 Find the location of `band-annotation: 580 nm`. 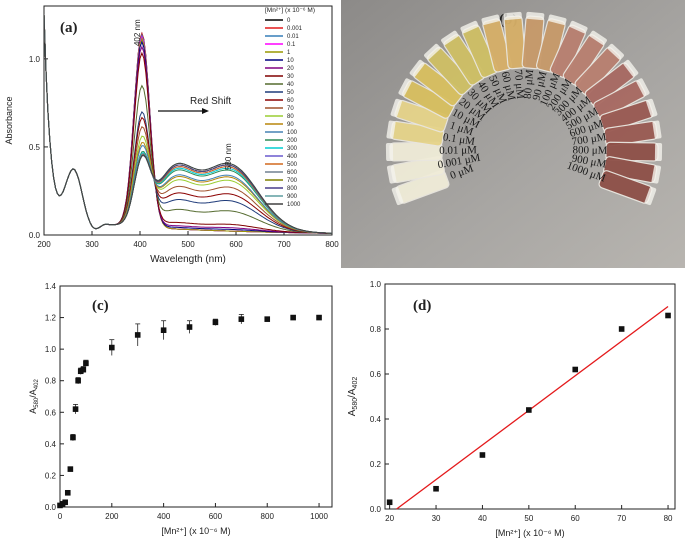

band-annotation: 580 nm is located at coordinates (228, 156).